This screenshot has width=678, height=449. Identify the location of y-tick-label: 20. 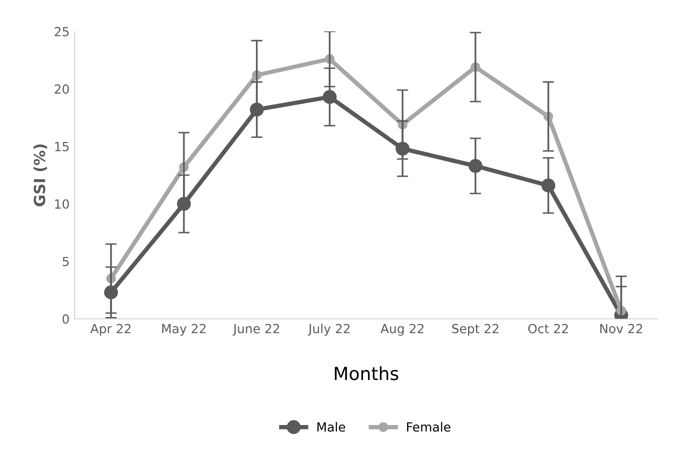
(61, 89).